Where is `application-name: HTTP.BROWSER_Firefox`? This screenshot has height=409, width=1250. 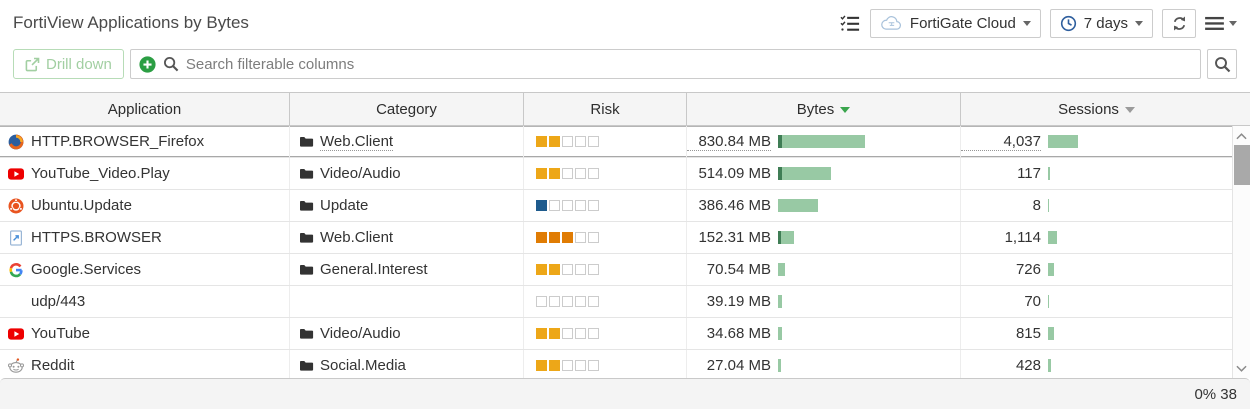 application-name: HTTP.BROWSER_Firefox is located at coordinates (118, 141).